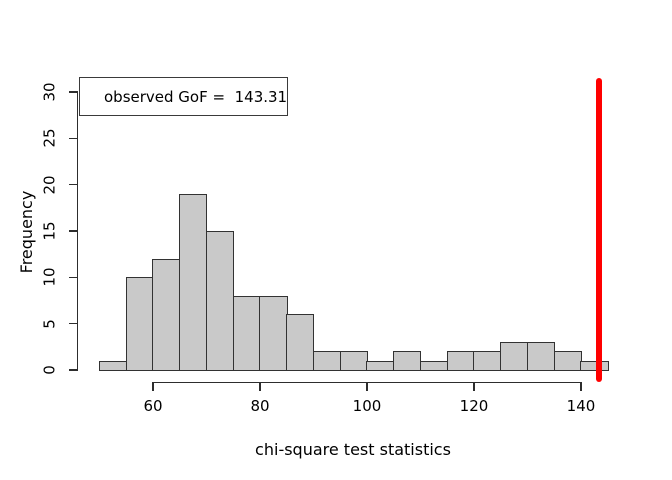  I want to click on y-tick-label: 30, so click(49, 92).